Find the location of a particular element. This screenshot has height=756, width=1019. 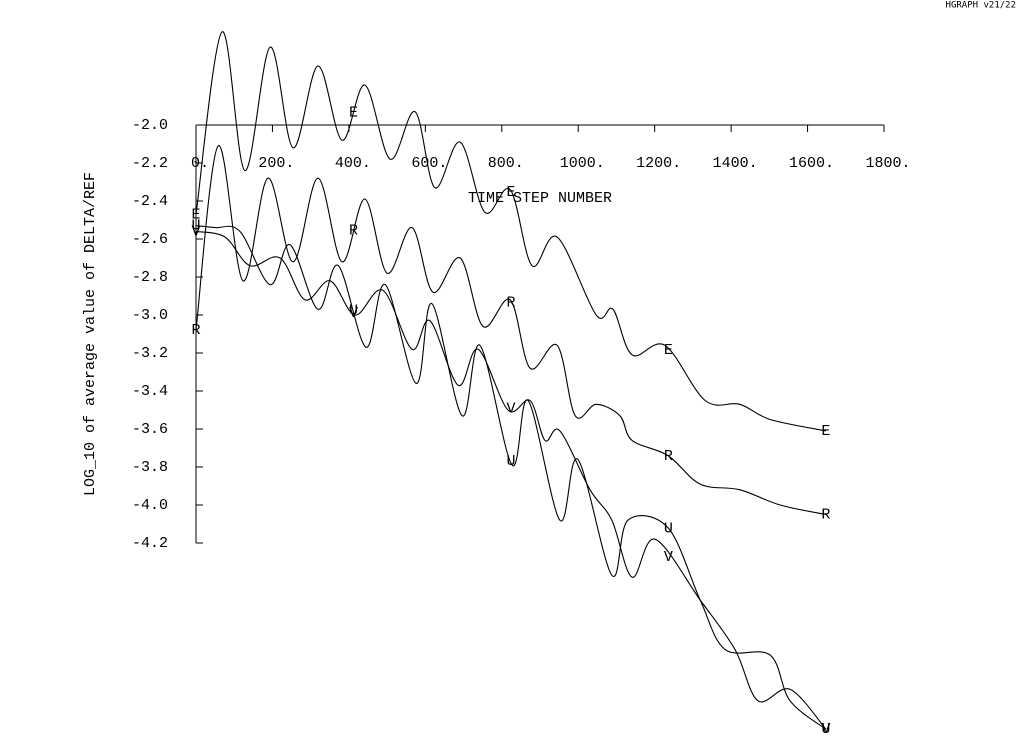

program-tag: HGRAPH v21/22 is located at coordinates (981, 6).